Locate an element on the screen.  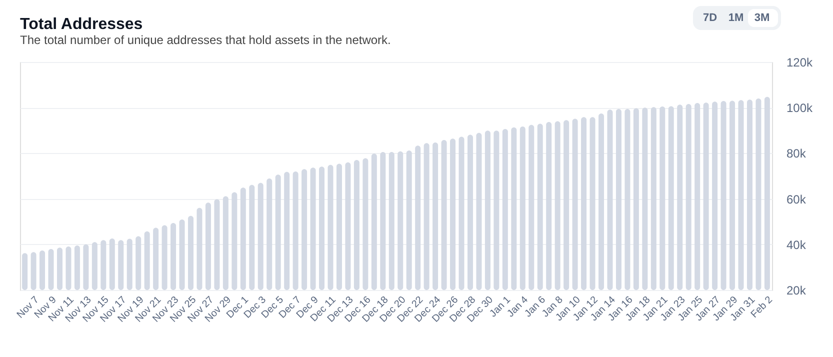
y-tick-label: 40k is located at coordinates (796, 245).